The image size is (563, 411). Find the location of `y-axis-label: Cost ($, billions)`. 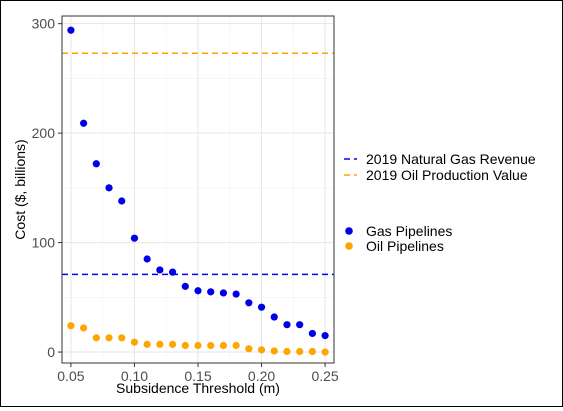

y-axis-label: Cost ($, billions) is located at coordinates (20, 189).